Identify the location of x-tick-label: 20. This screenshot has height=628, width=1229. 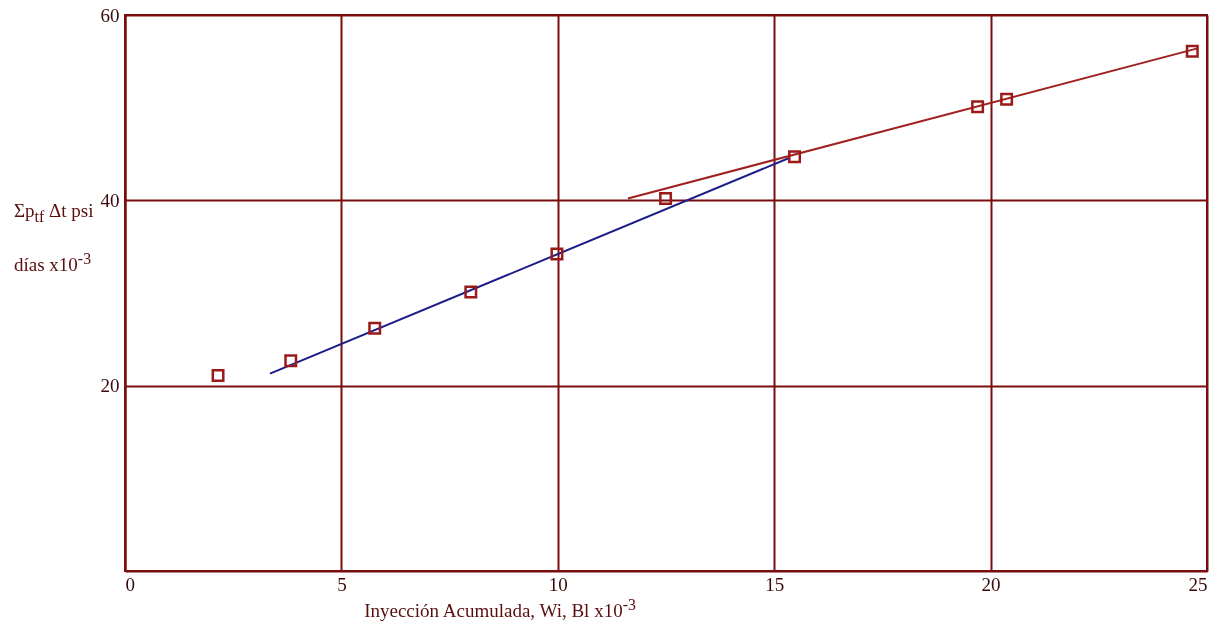
(991, 584).